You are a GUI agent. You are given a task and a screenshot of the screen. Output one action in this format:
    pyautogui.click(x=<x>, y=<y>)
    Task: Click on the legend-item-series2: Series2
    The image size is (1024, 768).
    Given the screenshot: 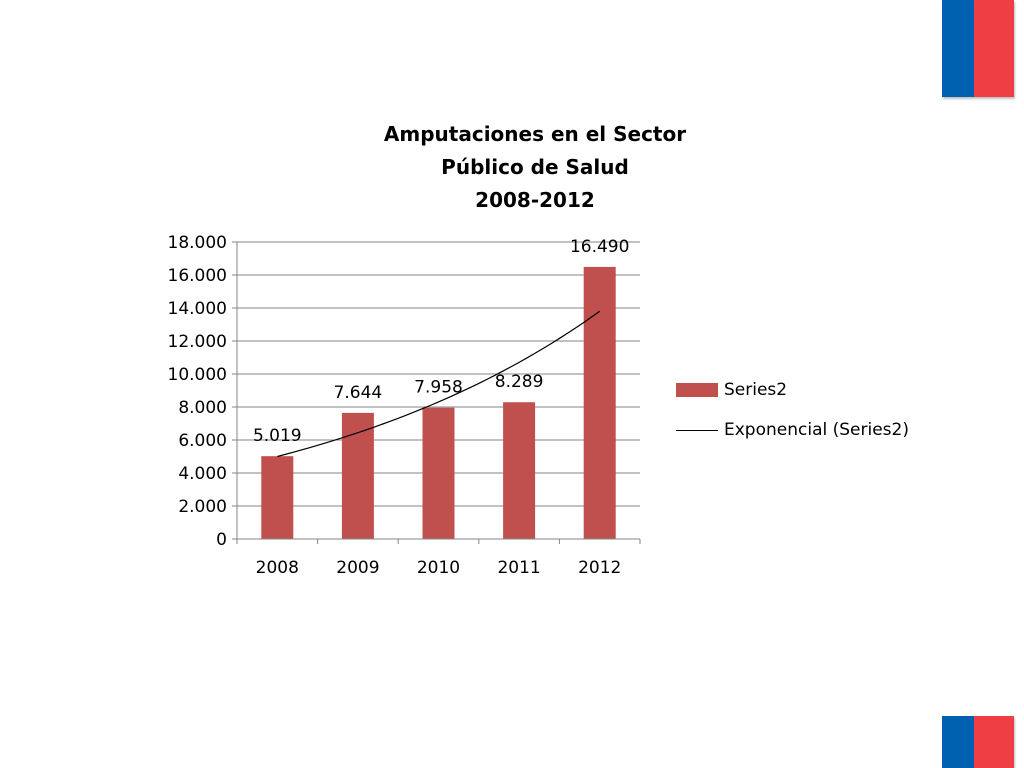 What is the action you would take?
    pyautogui.click(x=792, y=390)
    